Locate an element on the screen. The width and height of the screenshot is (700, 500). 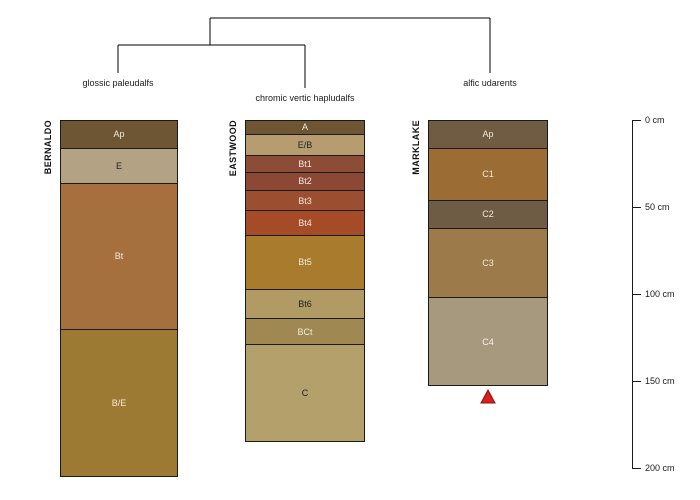
horizon-bt4: Bt4 is located at coordinates (305, 223).